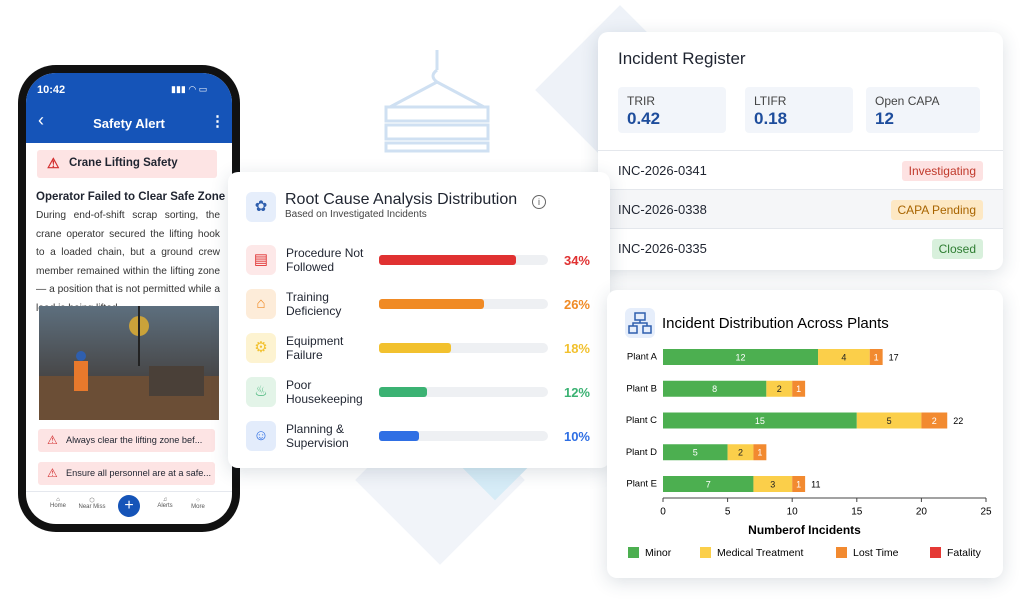  I want to click on segment-label: 1, so click(876, 357).